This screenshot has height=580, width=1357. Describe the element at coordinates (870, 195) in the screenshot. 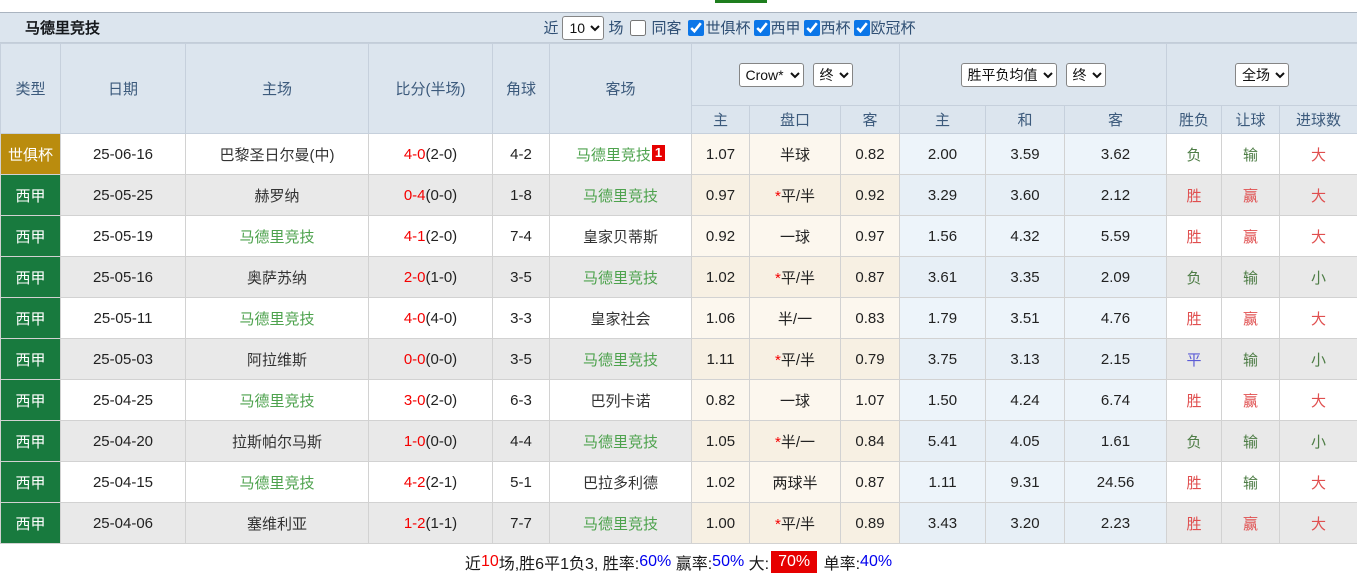

I see `odds-away-cell: 0.92` at that location.